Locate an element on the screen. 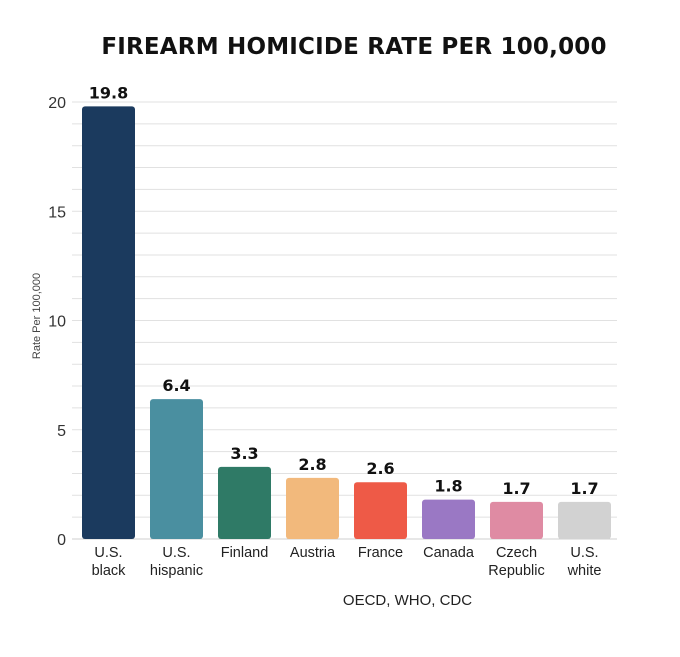  source-note: OECD, WHO, CDC is located at coordinates (407, 600).